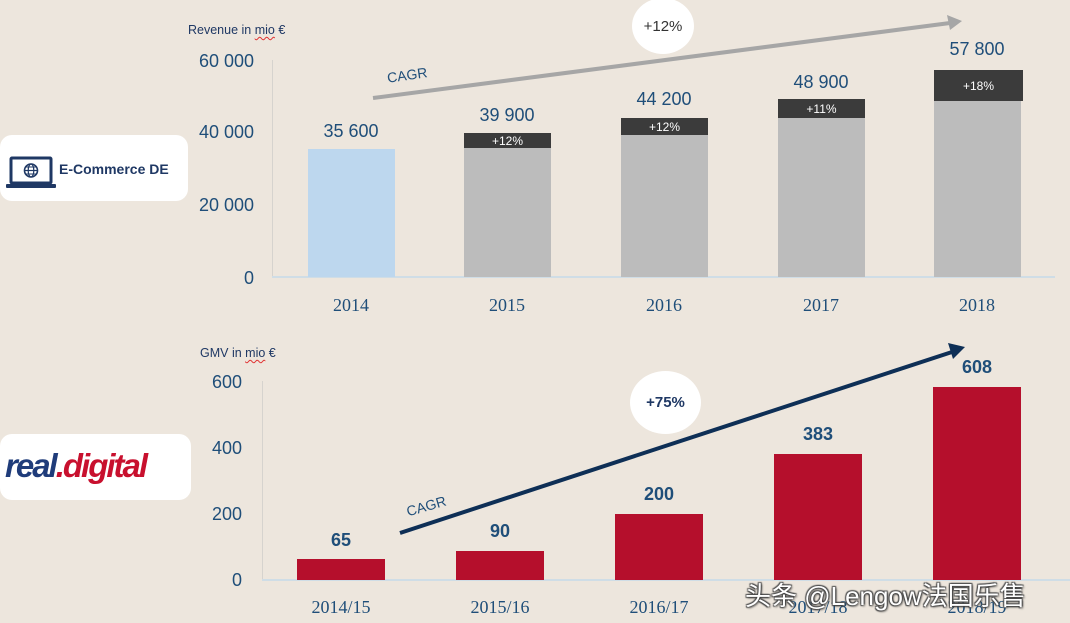  Describe the element at coordinates (663, 277) in the screenshot. I see `top-x-axis-line` at that location.